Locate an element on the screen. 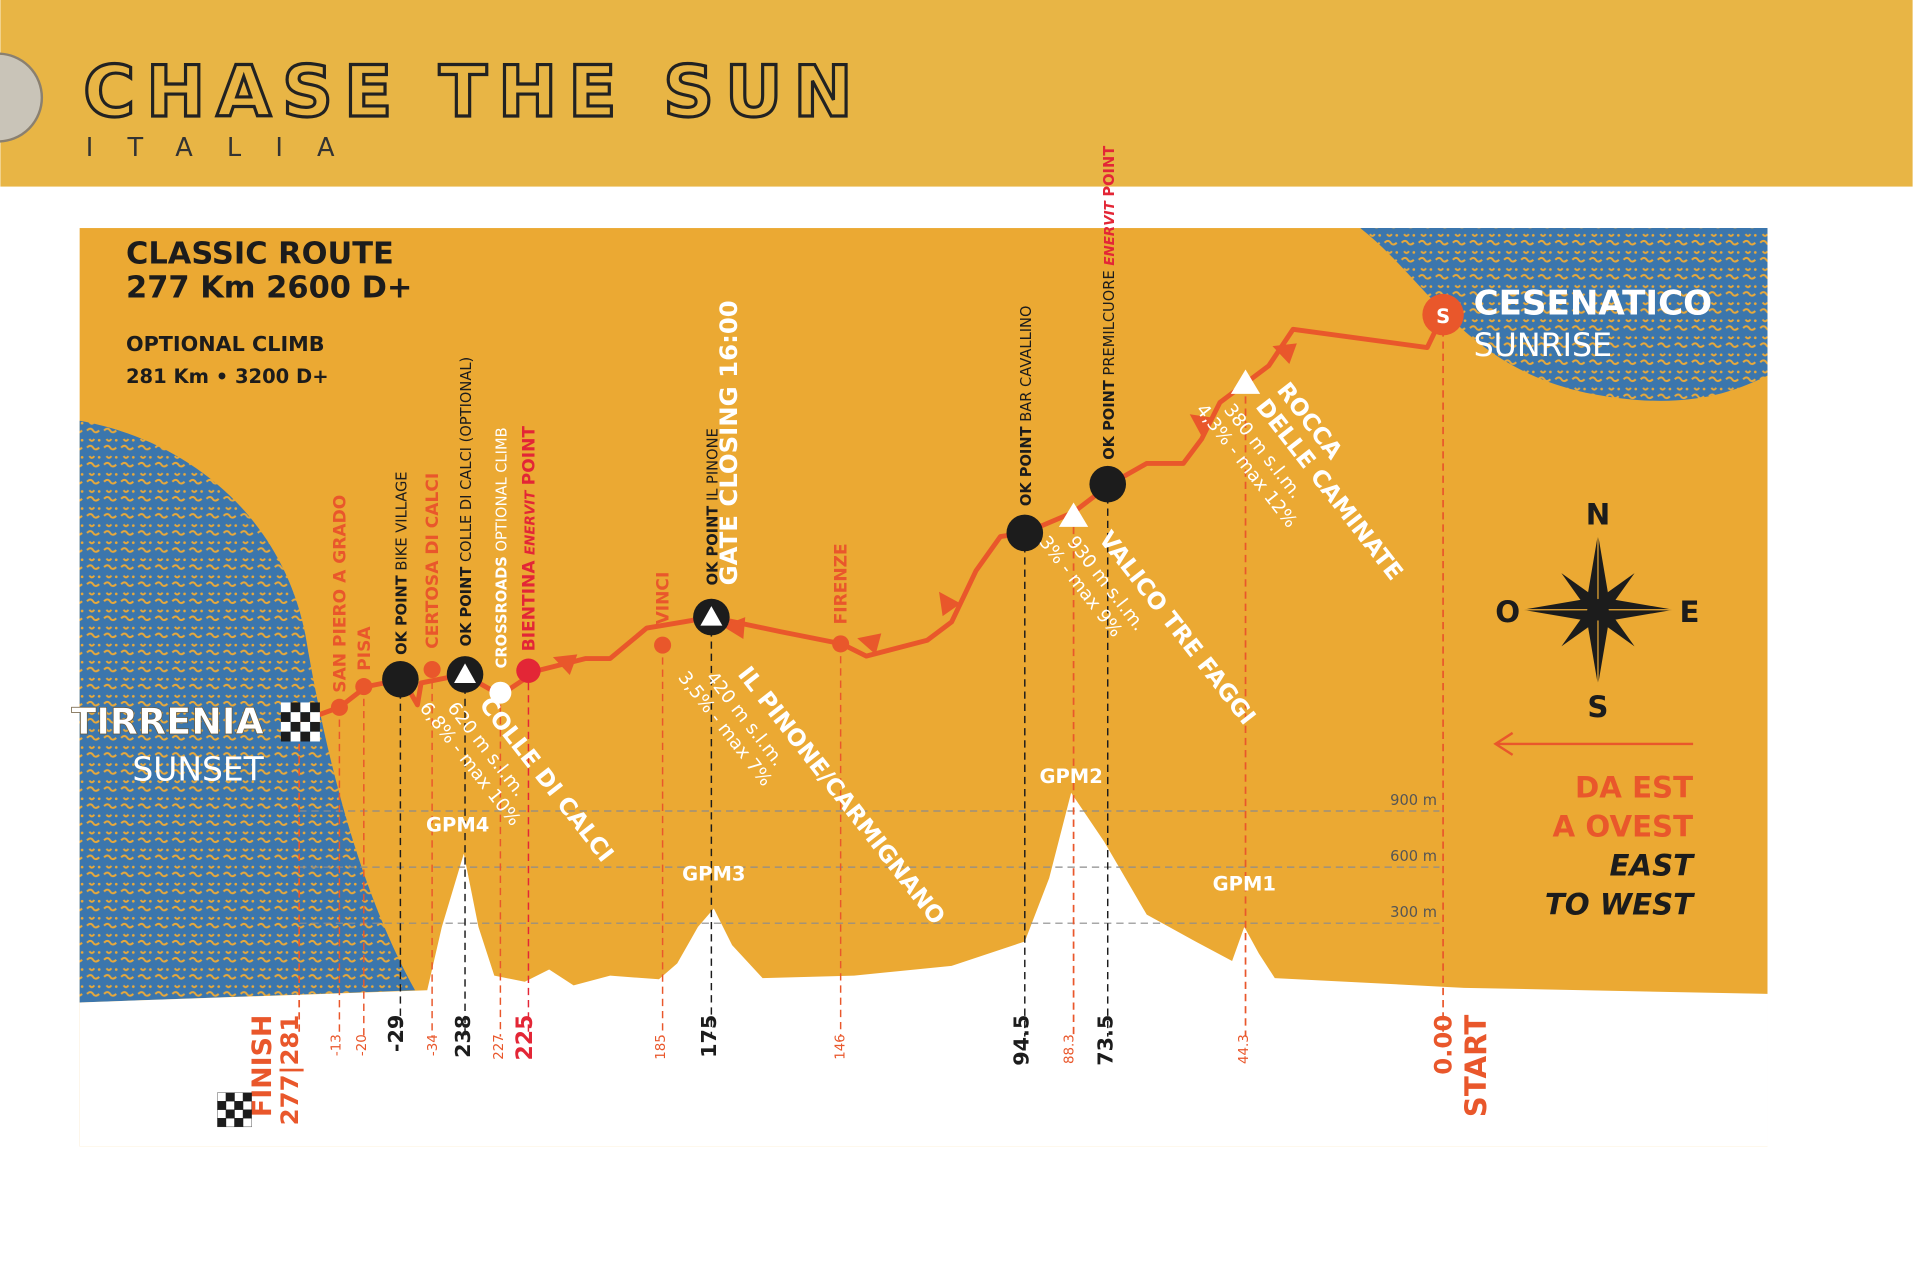 This screenshot has height=1261, width=1913. stop-name: FIRENZE is located at coordinates (842, 583).